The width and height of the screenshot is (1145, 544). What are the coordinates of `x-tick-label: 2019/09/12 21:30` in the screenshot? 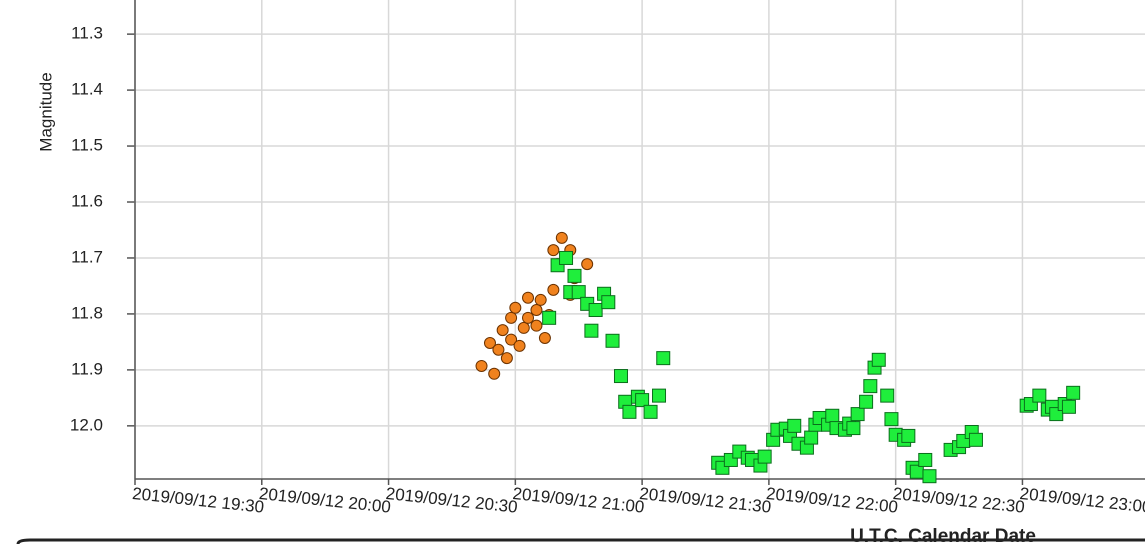 It's located at (705, 500).